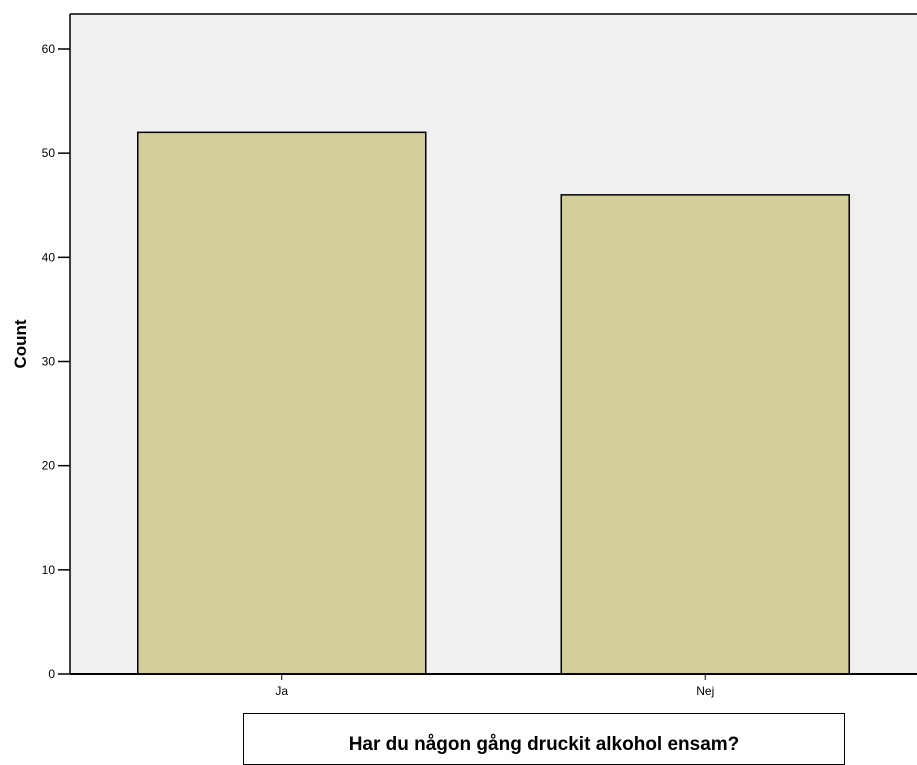  I want to click on y-tick-label: 0, so click(51, 674).